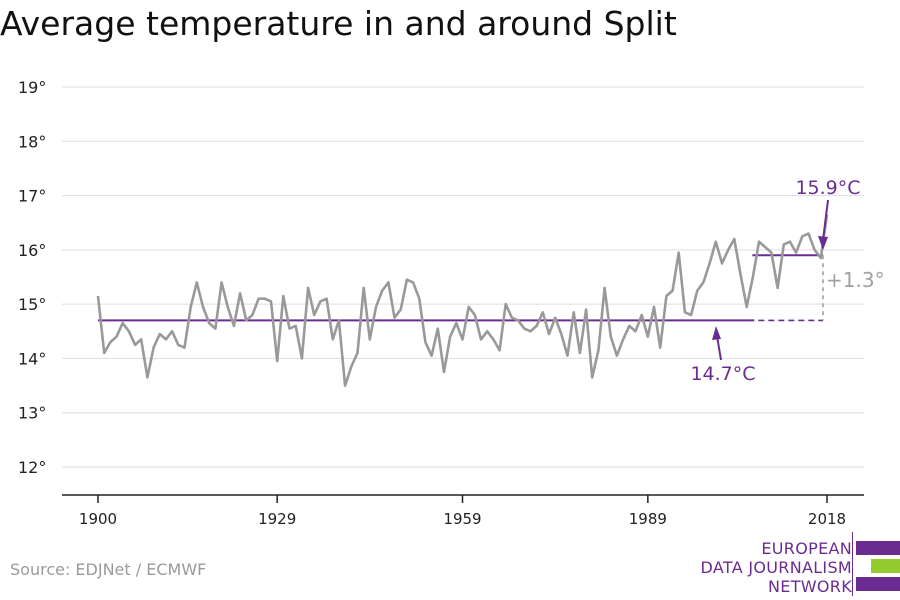 The height and width of the screenshot is (600, 900). Describe the element at coordinates (776, 567) in the screenshot. I see `logo-line-2: DATA JOURNALISM` at that location.